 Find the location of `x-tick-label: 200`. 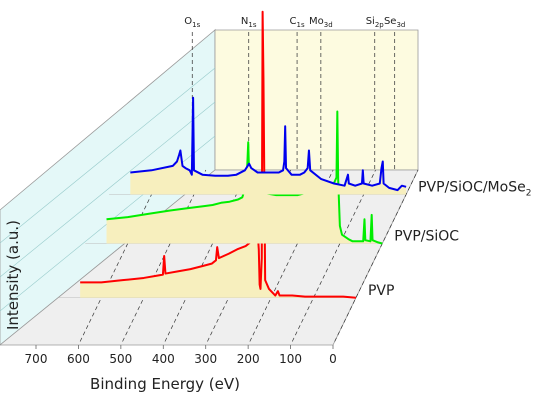

x-tick-label: 200 is located at coordinates (248, 359).